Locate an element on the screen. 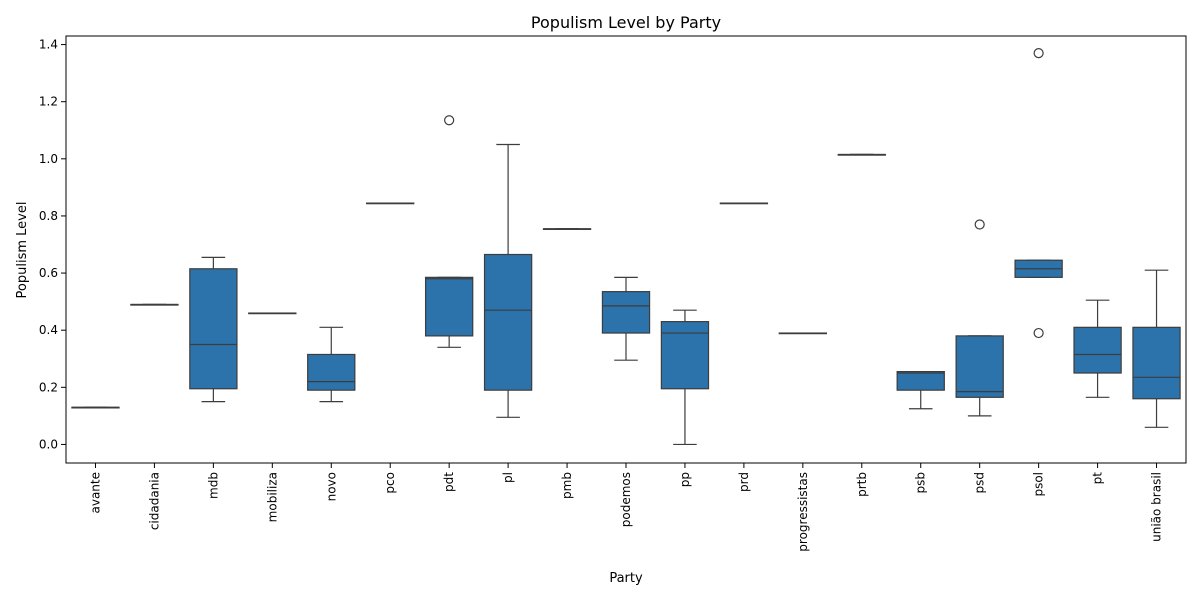 This screenshot has width=1200, height=604. y-tick-label: 0.0 is located at coordinates (48, 444).